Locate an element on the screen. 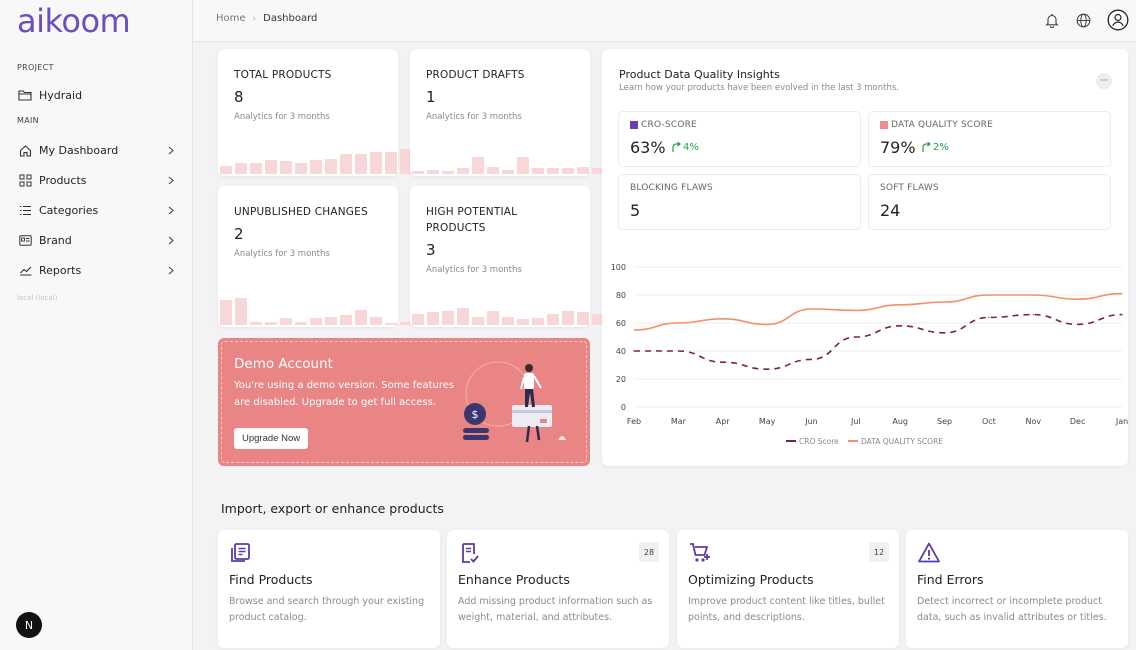 The width and height of the screenshot is (1136, 650). sidebar-item-label: My Dashboard is located at coordinates (79, 150).